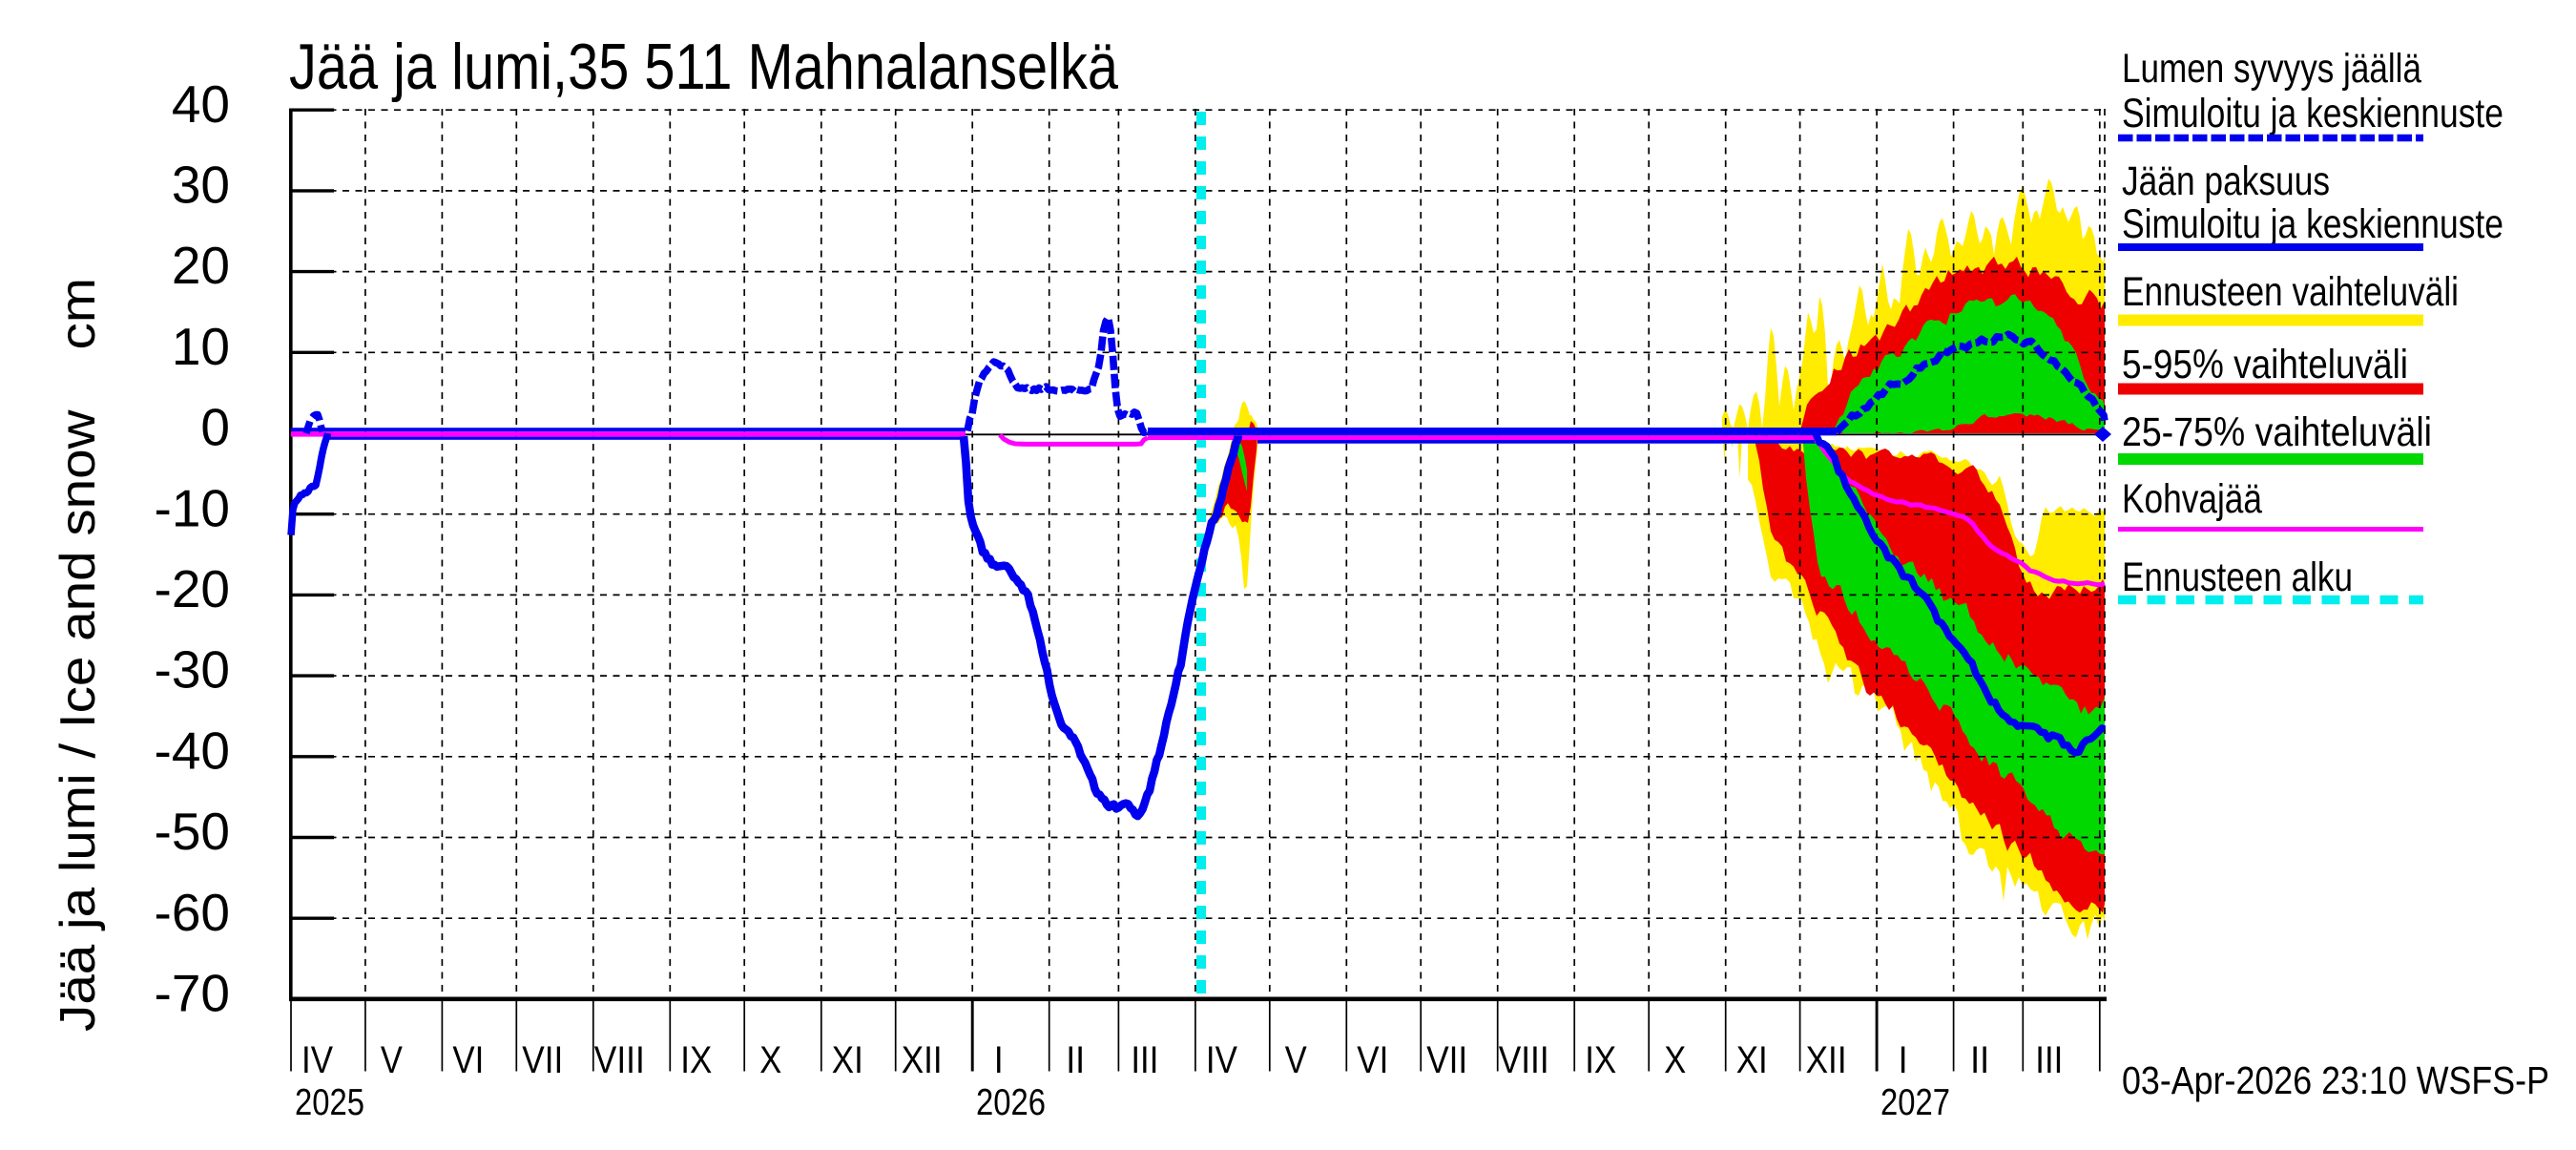 The height and width of the screenshot is (1150, 2576). Describe the element at coordinates (329, 1102) in the screenshot. I see `svg-text: 2025` at that location.